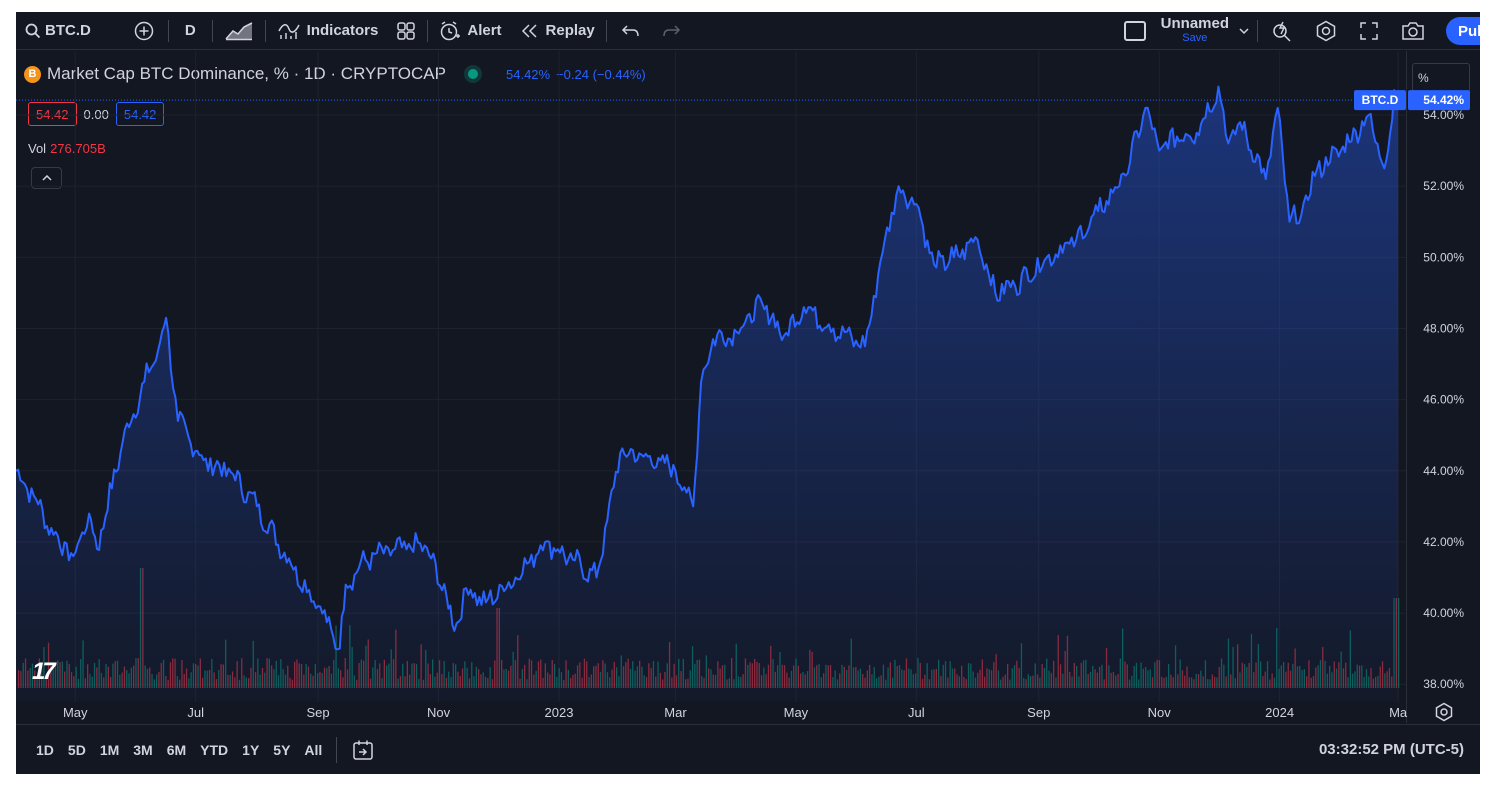 The width and height of the screenshot is (1496, 786). What do you see at coordinates (140, 114) in the screenshot?
I see `ask-value: 54.42` at bounding box center [140, 114].